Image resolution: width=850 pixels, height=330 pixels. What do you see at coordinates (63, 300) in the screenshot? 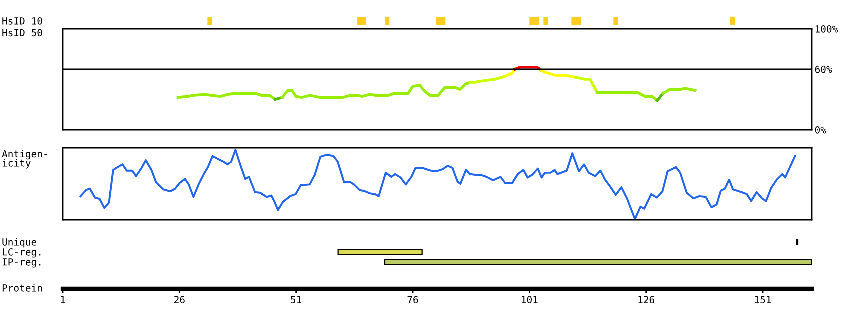
I see `x-tick-label: 1` at bounding box center [63, 300].